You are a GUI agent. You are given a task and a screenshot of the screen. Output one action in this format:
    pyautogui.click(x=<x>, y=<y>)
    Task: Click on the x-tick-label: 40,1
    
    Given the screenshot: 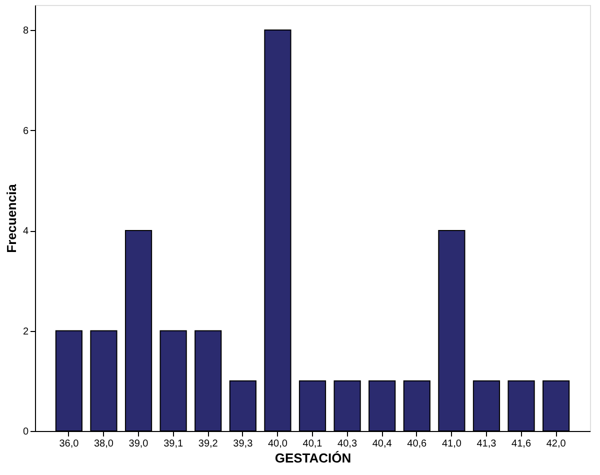 What is the action you would take?
    pyautogui.click(x=312, y=444)
    